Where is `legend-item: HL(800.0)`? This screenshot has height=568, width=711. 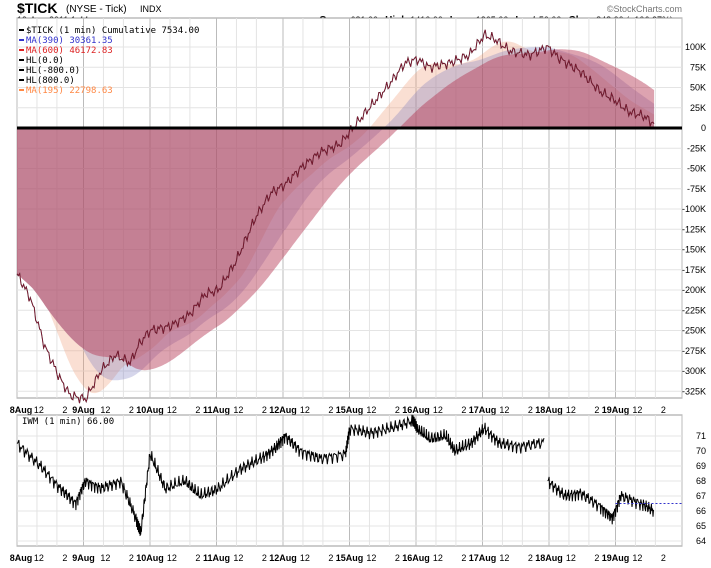
legend-item: HL(800.0) is located at coordinates (50, 81).